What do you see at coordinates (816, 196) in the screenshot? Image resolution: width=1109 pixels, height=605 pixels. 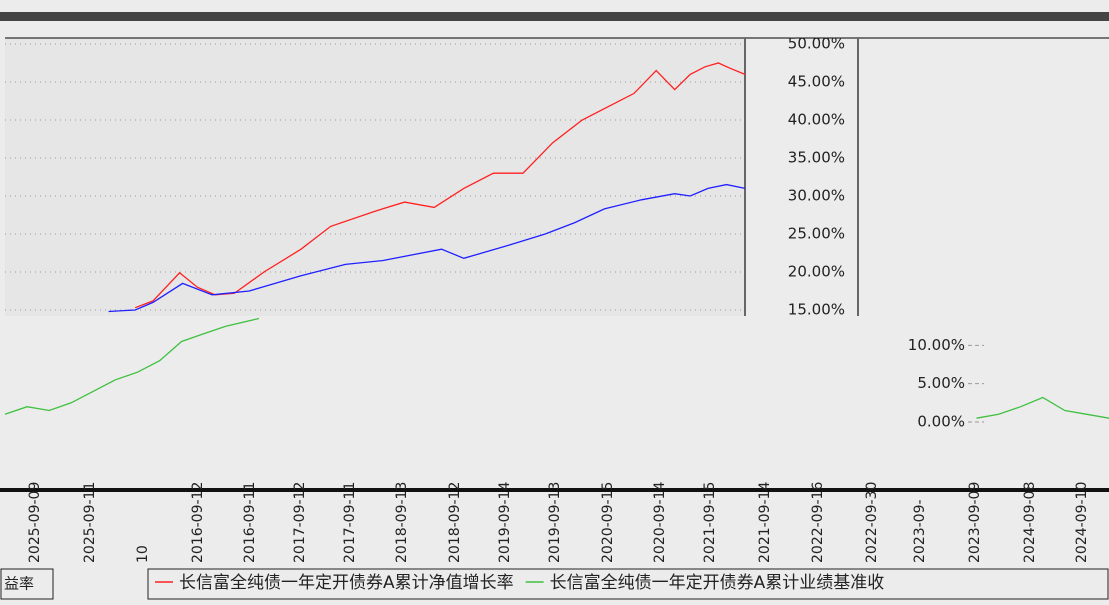 I see `y-tick-label: 30.00%` at bounding box center [816, 196].